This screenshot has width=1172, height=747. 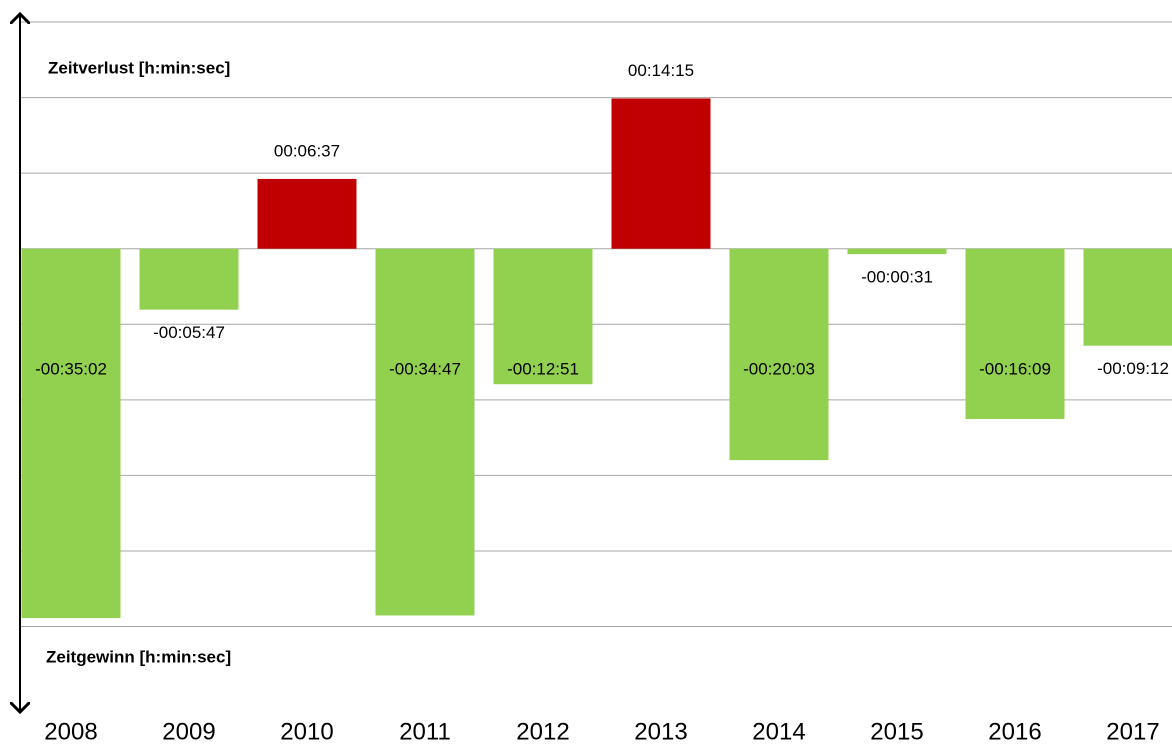 What do you see at coordinates (1133, 368) in the screenshot?
I see `data-label: -00:09:12` at bounding box center [1133, 368].